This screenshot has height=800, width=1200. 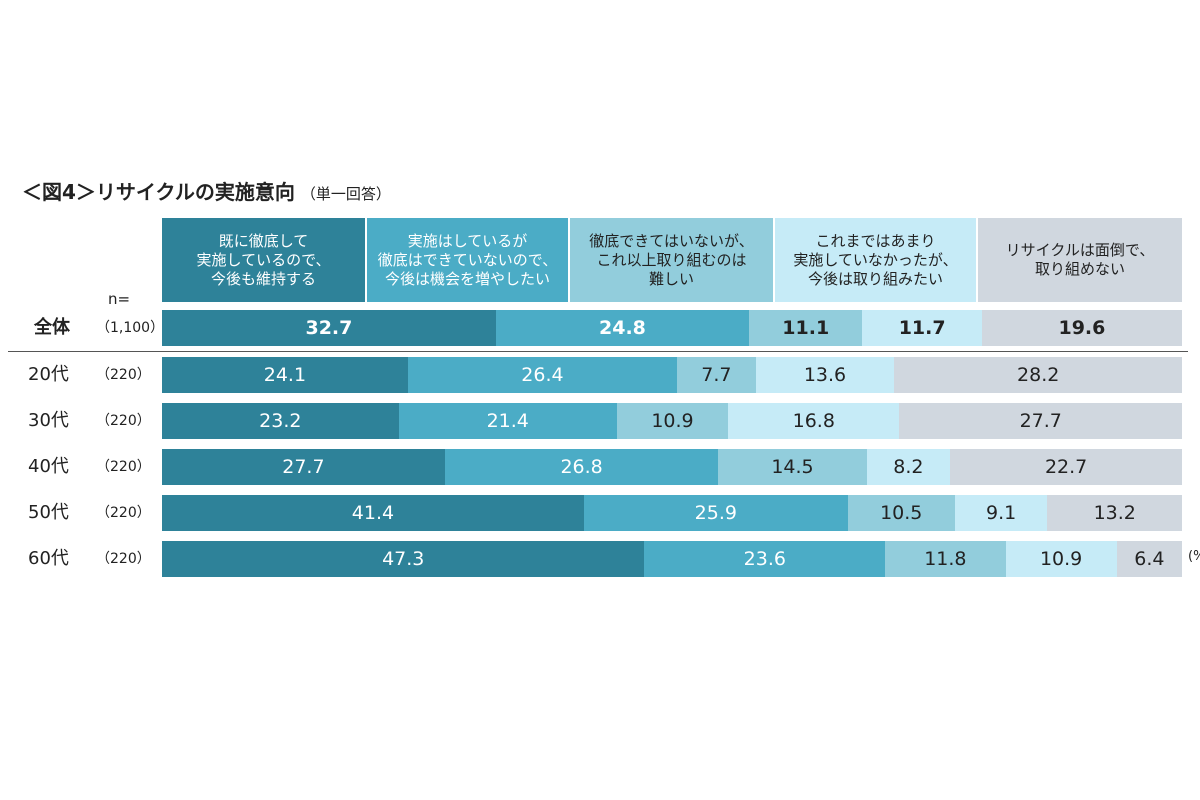 I want to click on unit-label: (%, so click(x=1194, y=556).